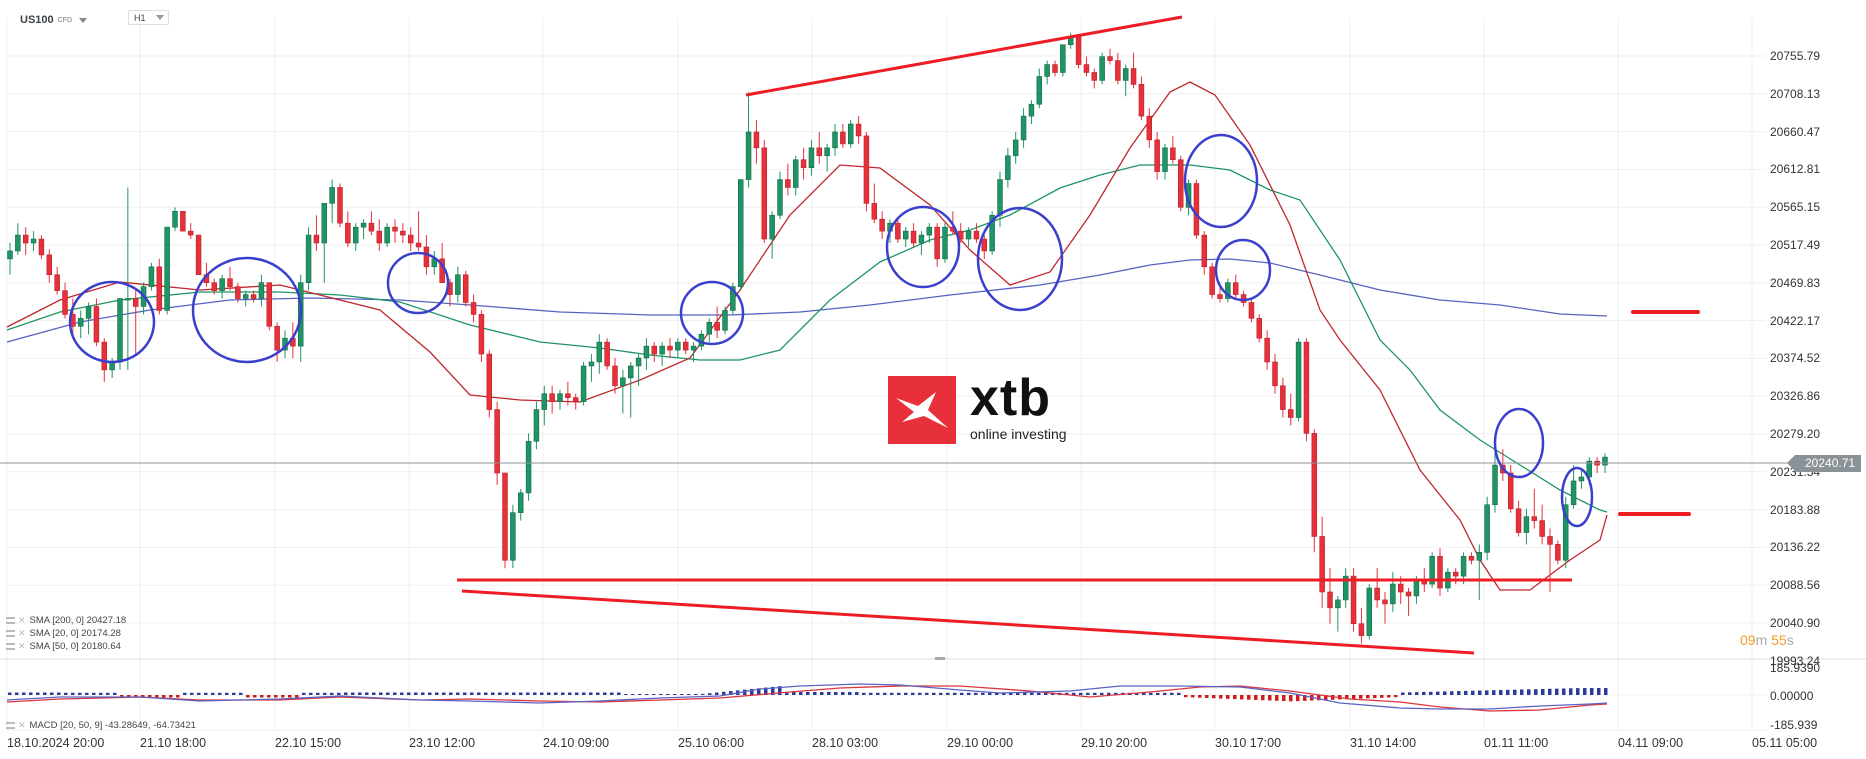 The width and height of the screenshot is (1866, 759). Describe the element at coordinates (1795, 56) in the screenshot. I see `price-axis-label: 20755.79` at that location.